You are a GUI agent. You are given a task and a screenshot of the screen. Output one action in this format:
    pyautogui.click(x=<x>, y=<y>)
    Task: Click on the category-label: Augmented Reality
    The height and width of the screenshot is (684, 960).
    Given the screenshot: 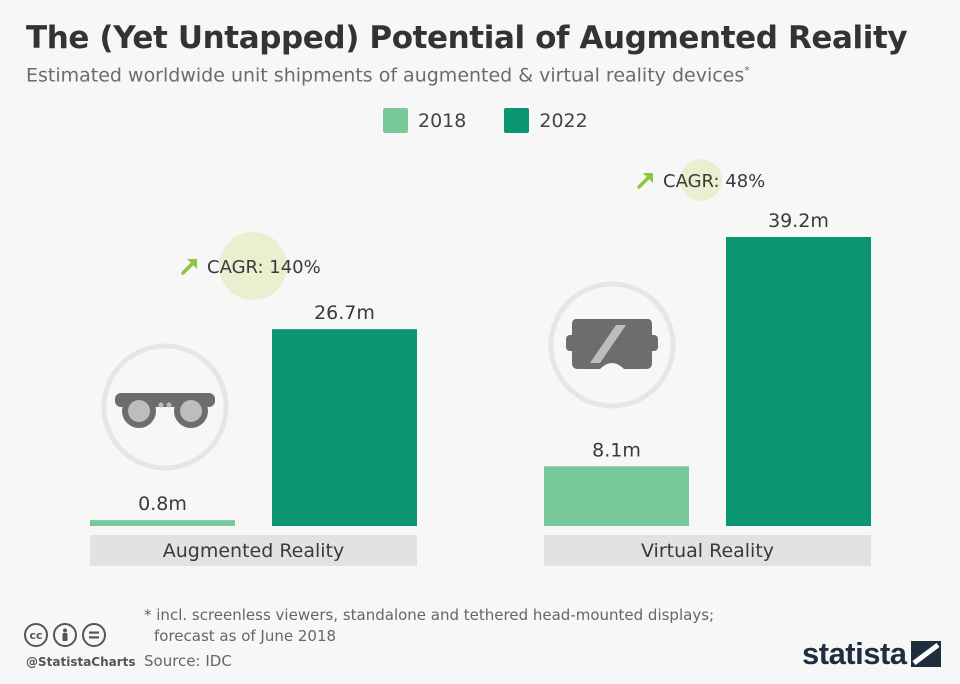 What is the action you would take?
    pyautogui.click(x=254, y=551)
    